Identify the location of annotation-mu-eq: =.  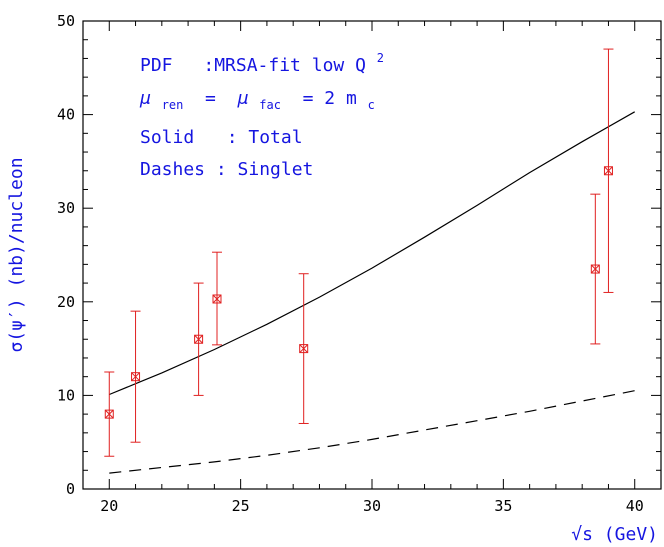
(210, 98).